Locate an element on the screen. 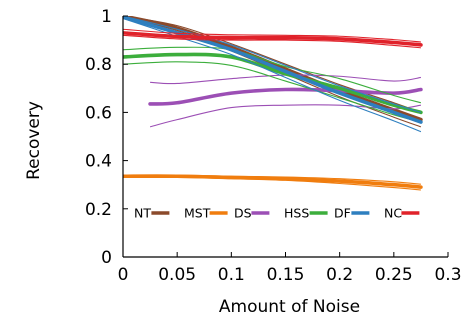 The height and width of the screenshot is (322, 476). legend-item-mst: MST is located at coordinates (206, 213).